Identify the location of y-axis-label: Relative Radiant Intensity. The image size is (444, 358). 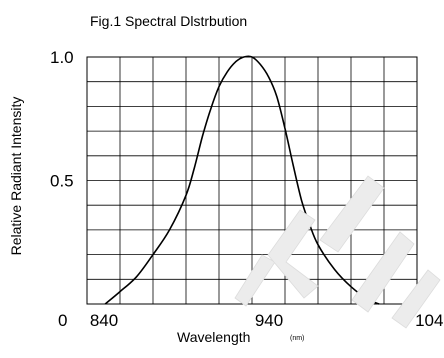
(16, 176).